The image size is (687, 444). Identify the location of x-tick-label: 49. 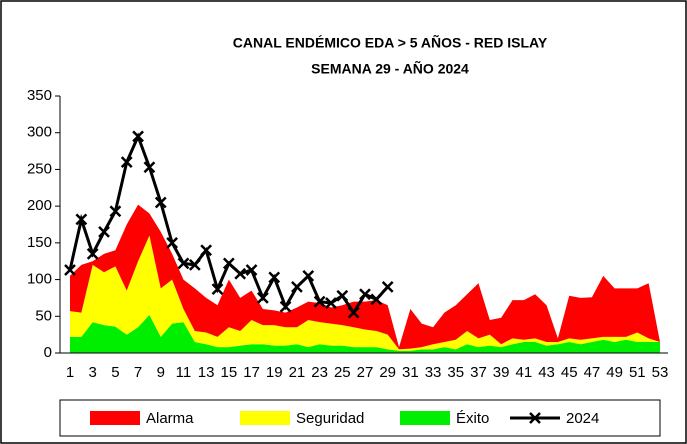
(614, 372).